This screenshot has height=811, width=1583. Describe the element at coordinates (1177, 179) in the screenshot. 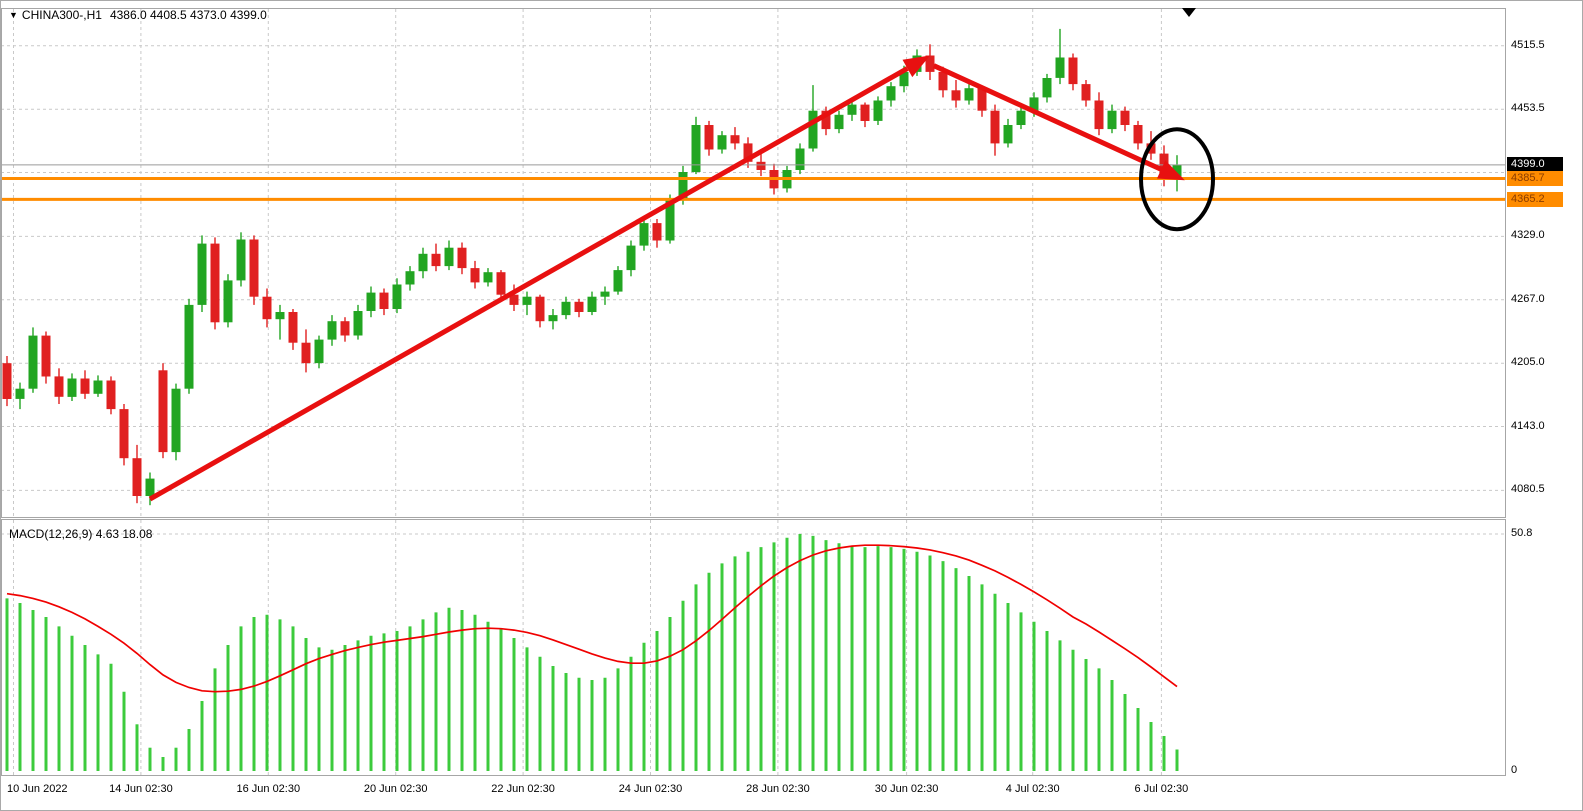

I see `highlight-ellipse` at that location.